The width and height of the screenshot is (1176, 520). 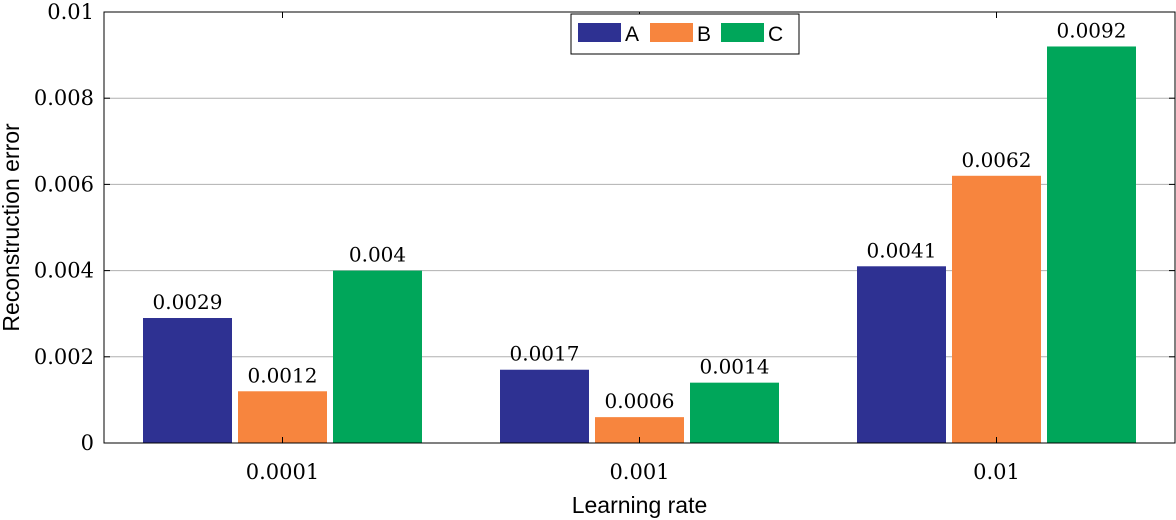 I want to click on legend-swatch-C, so click(x=742, y=32).